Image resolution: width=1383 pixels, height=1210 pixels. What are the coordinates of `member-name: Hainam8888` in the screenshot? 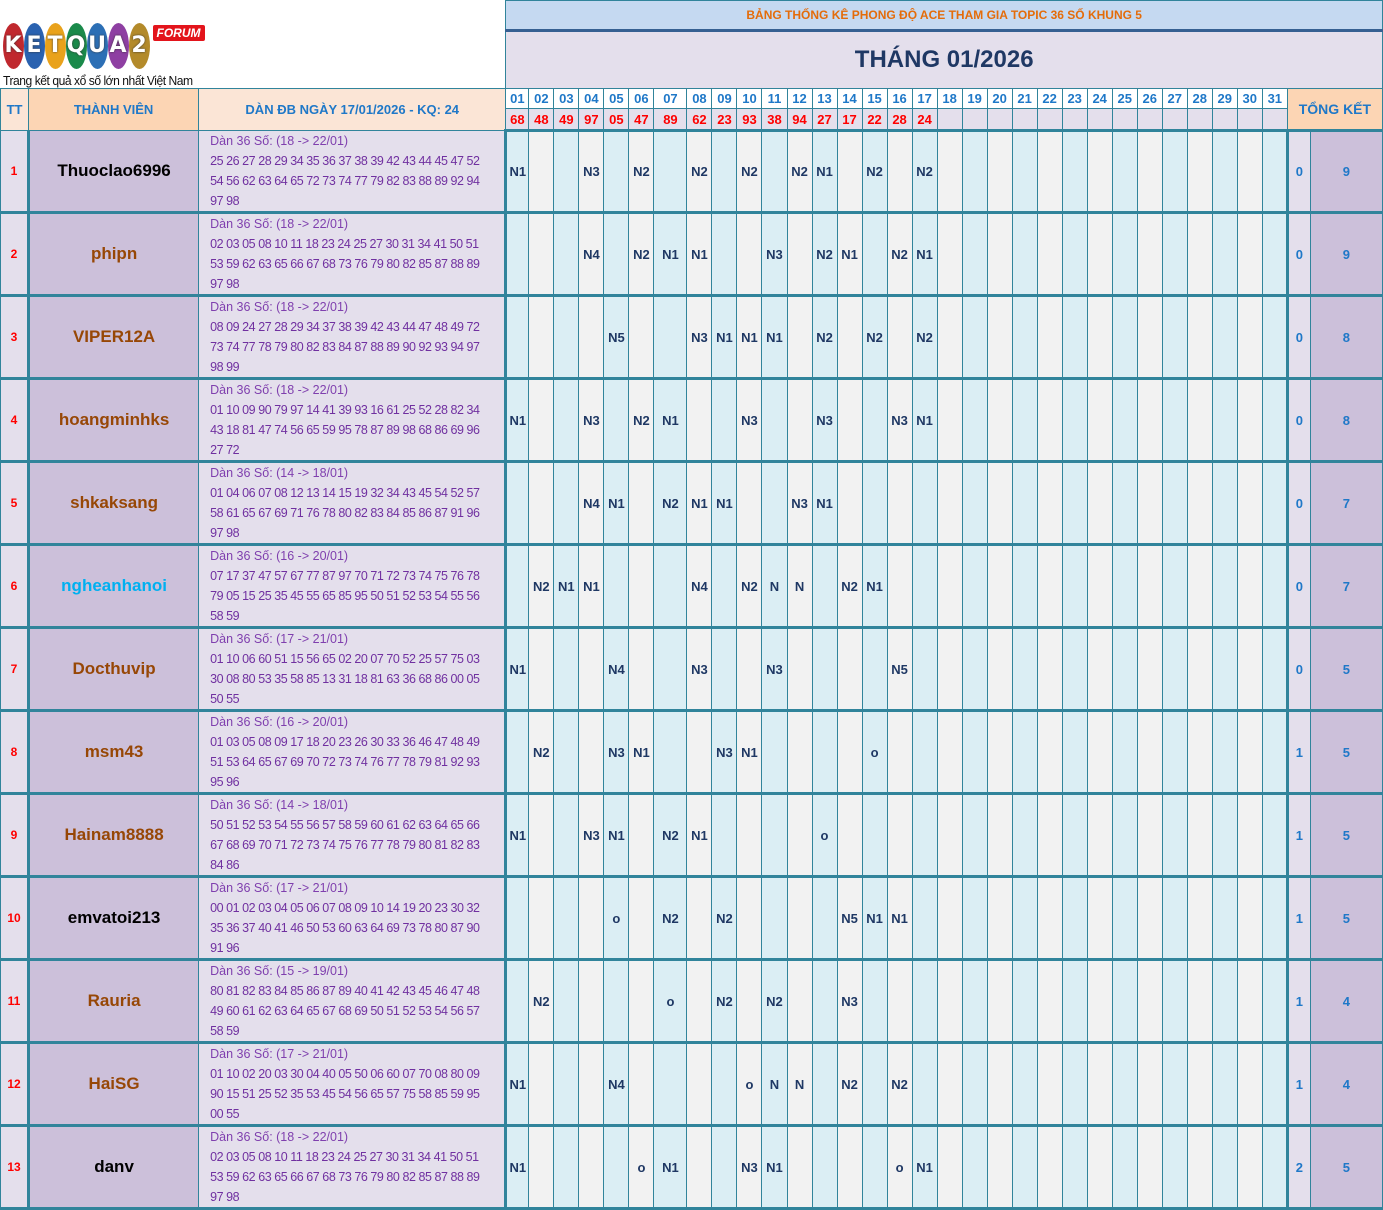 It's located at (113, 835).